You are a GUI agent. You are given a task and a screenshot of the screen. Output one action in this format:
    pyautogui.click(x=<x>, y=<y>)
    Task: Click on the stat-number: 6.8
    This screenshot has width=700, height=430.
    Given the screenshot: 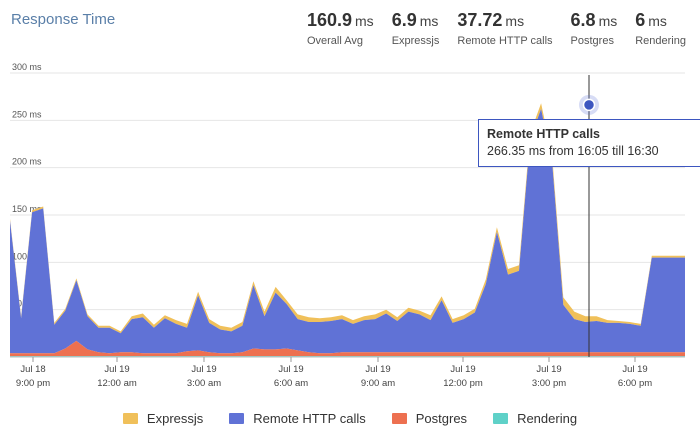 What is the action you would take?
    pyautogui.click(x=583, y=20)
    